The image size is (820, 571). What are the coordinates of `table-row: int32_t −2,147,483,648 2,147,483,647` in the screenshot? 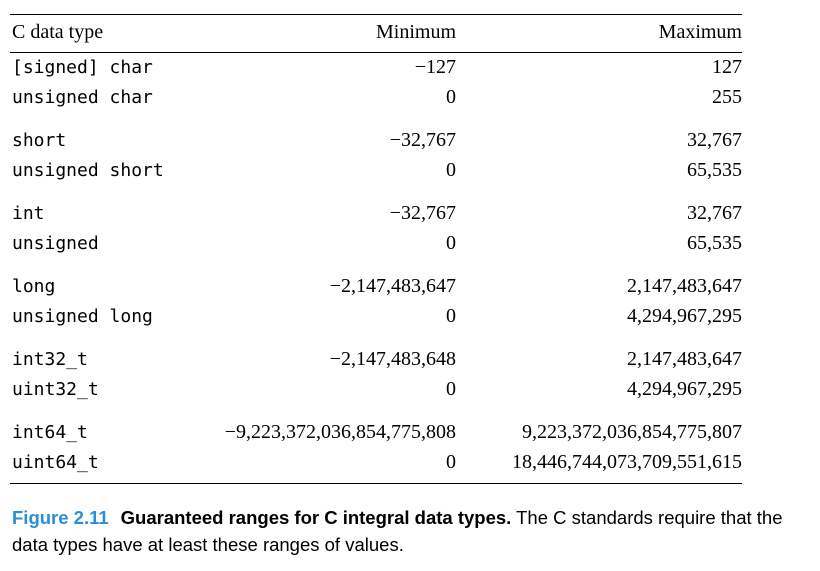 It's located at (376, 360).